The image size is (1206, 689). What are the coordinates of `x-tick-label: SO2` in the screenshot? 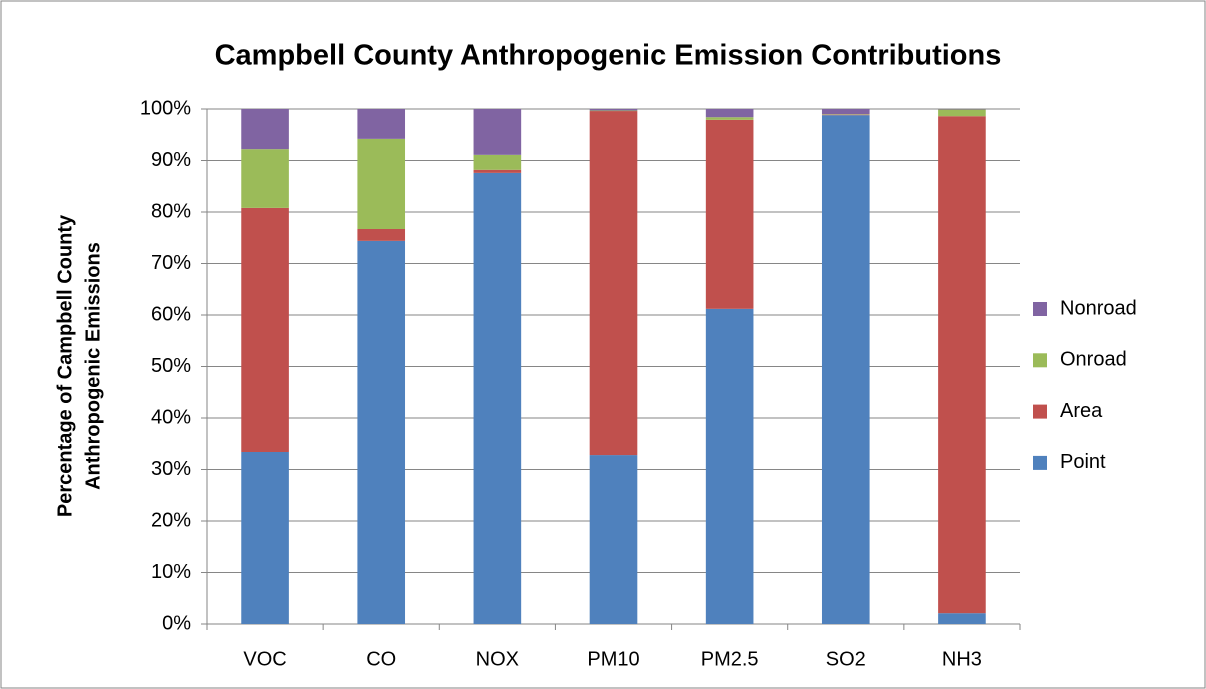 It's located at (846, 659).